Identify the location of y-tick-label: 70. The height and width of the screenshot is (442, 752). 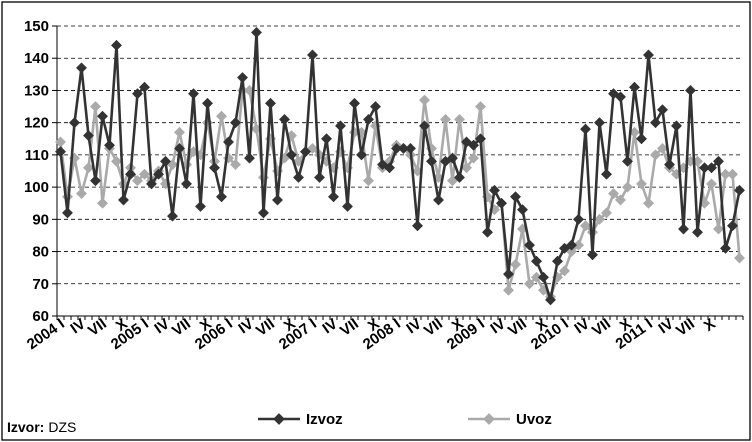
(40, 284).